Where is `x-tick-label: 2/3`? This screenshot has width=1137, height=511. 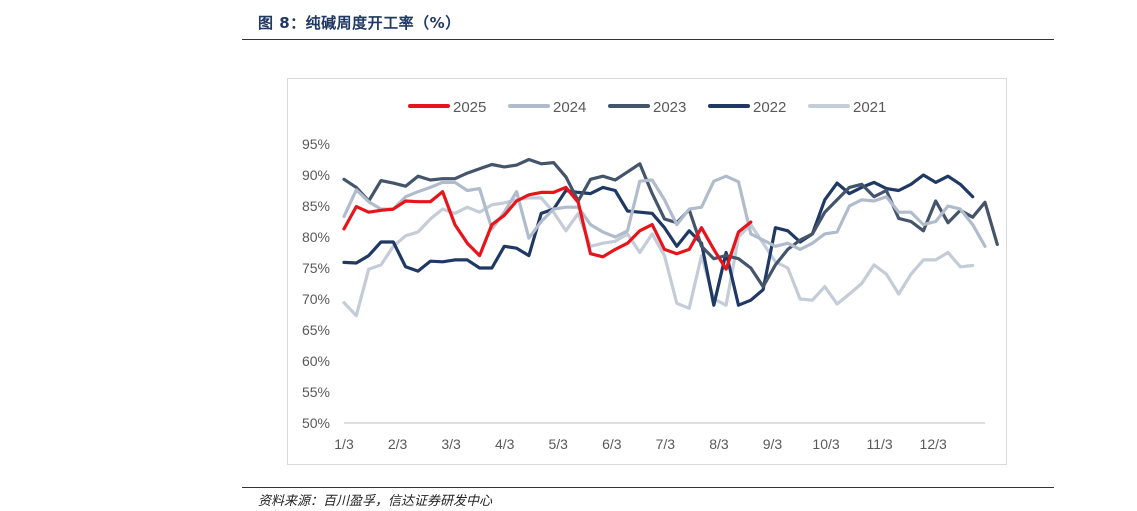
x-tick-label: 2/3 is located at coordinates (398, 444).